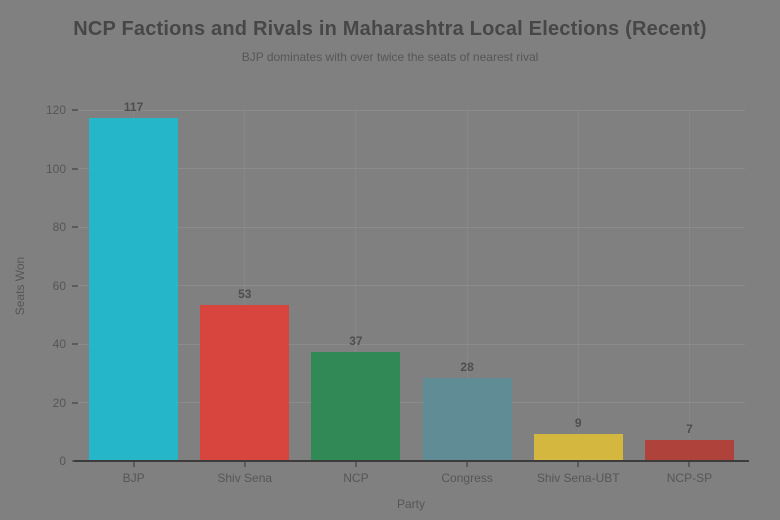 Image resolution: width=780 pixels, height=520 pixels. Describe the element at coordinates (62, 461) in the screenshot. I see `y-tick-label: 0` at that location.